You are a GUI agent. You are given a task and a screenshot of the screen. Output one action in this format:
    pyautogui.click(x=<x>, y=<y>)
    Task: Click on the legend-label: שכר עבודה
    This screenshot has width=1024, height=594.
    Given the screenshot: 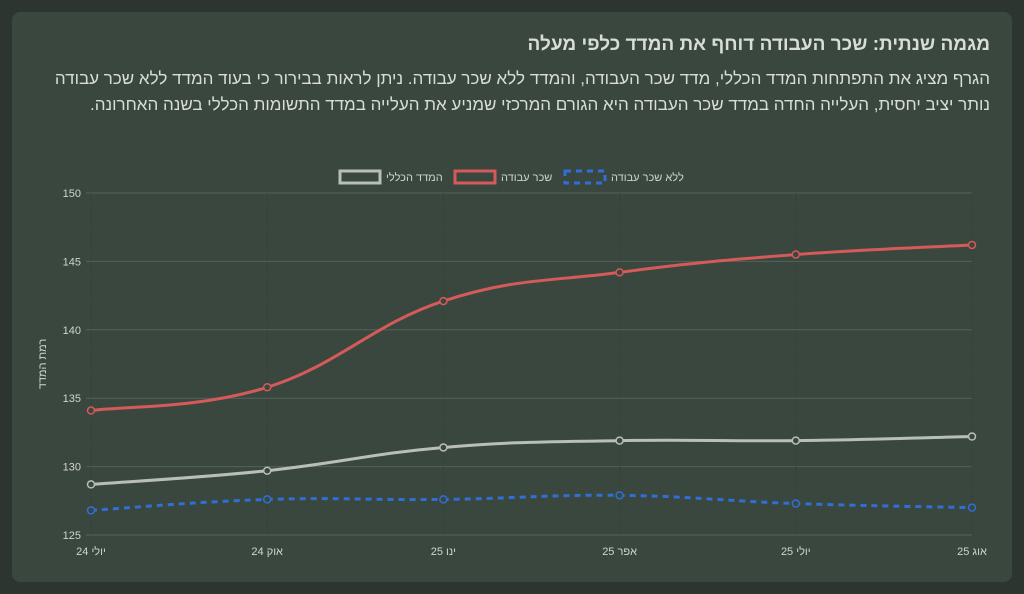 What is the action you would take?
    pyautogui.click(x=526, y=178)
    